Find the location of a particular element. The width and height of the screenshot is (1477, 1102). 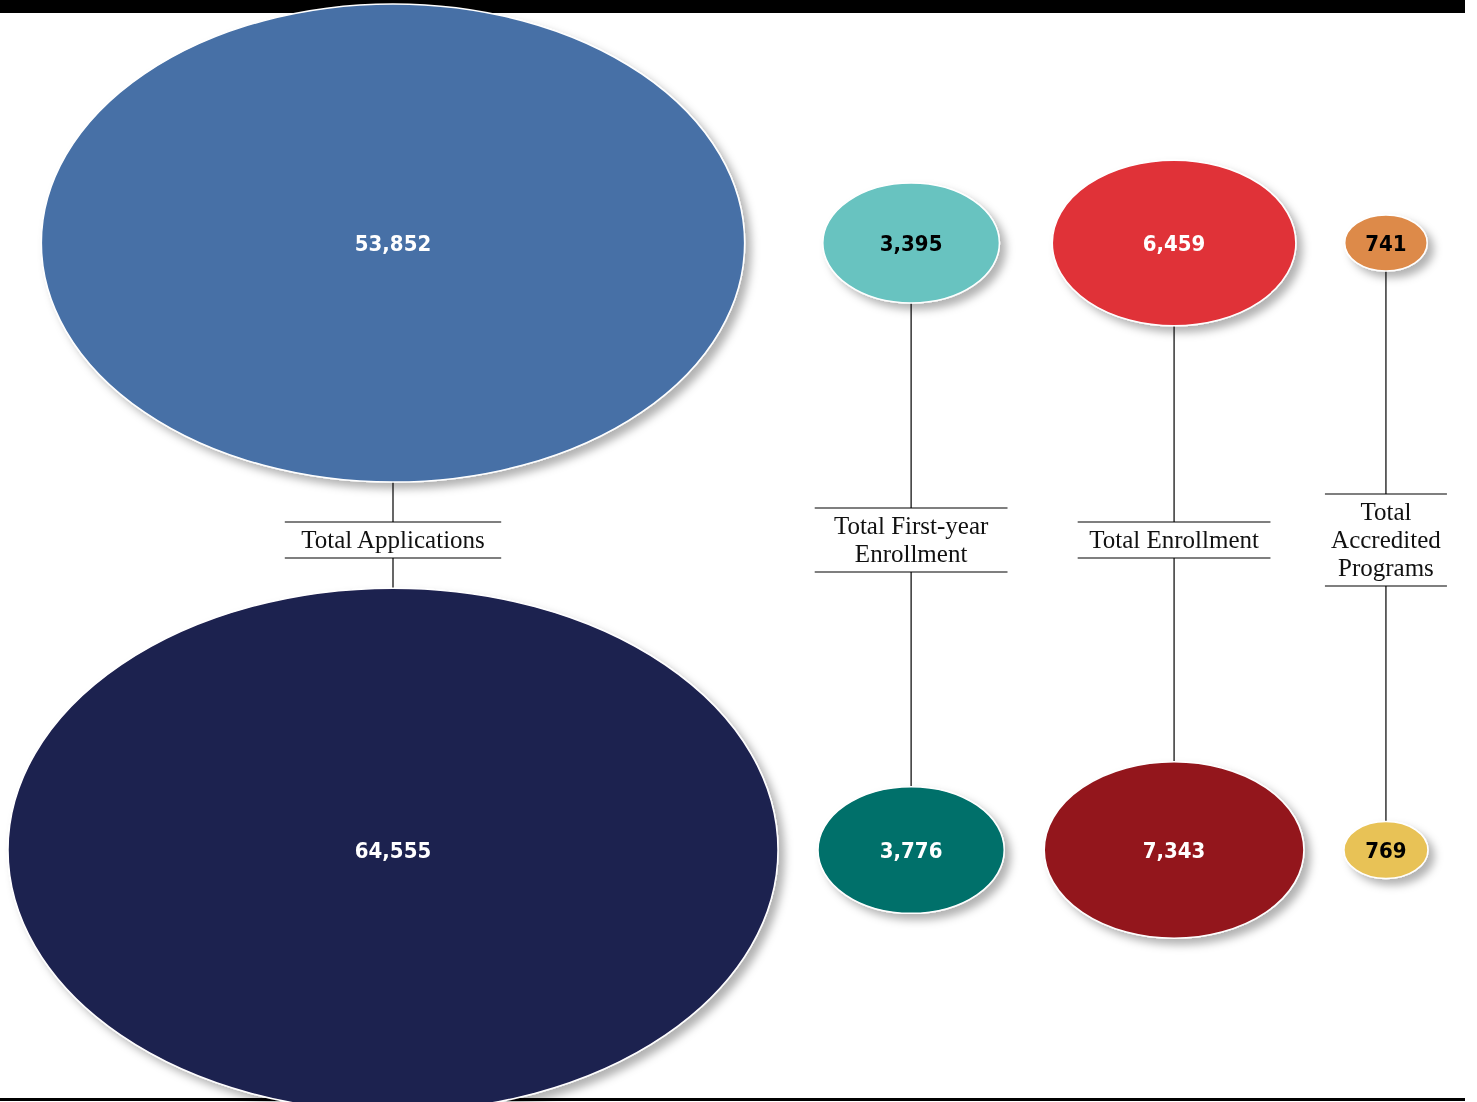

data-label: 64,555 is located at coordinates (393, 850).